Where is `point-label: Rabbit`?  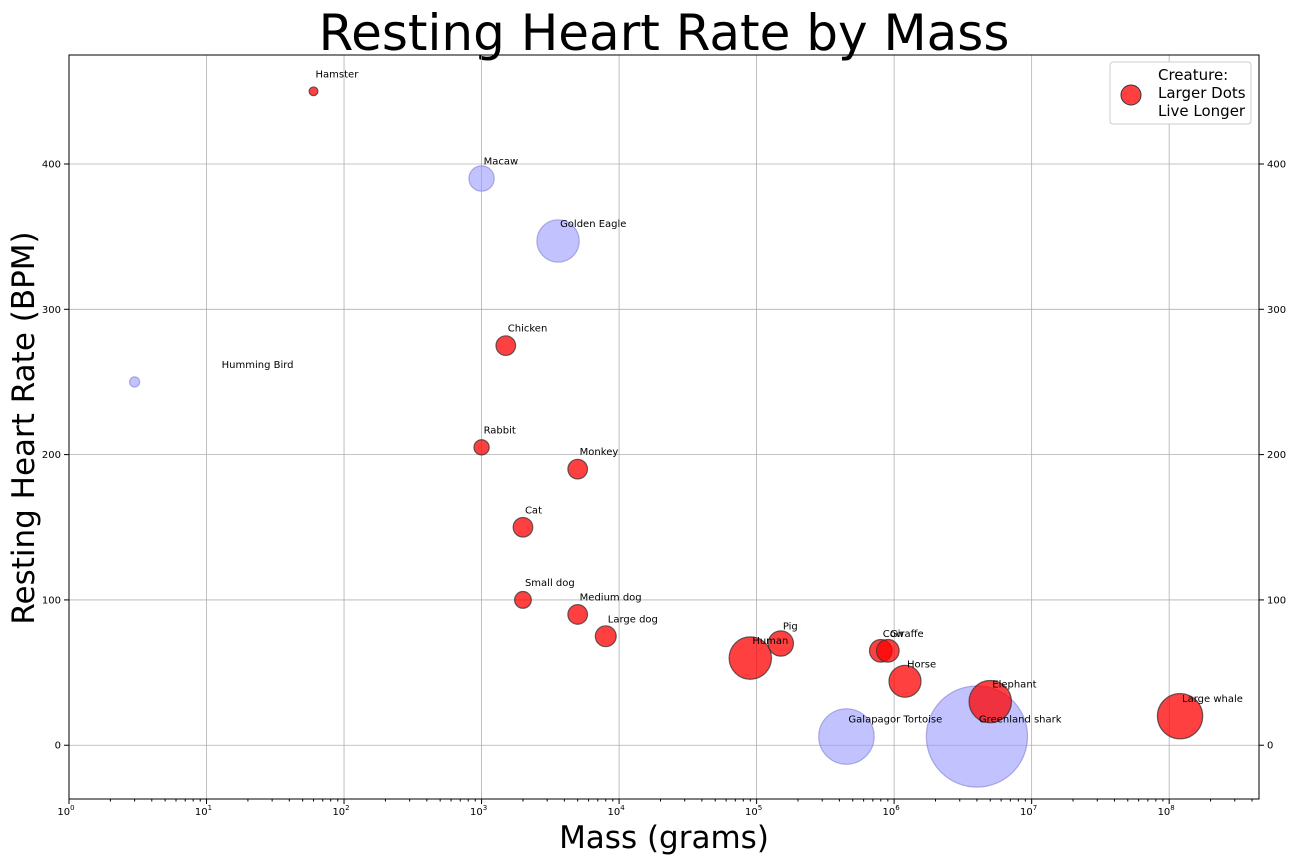 point-label: Rabbit is located at coordinates (500, 430).